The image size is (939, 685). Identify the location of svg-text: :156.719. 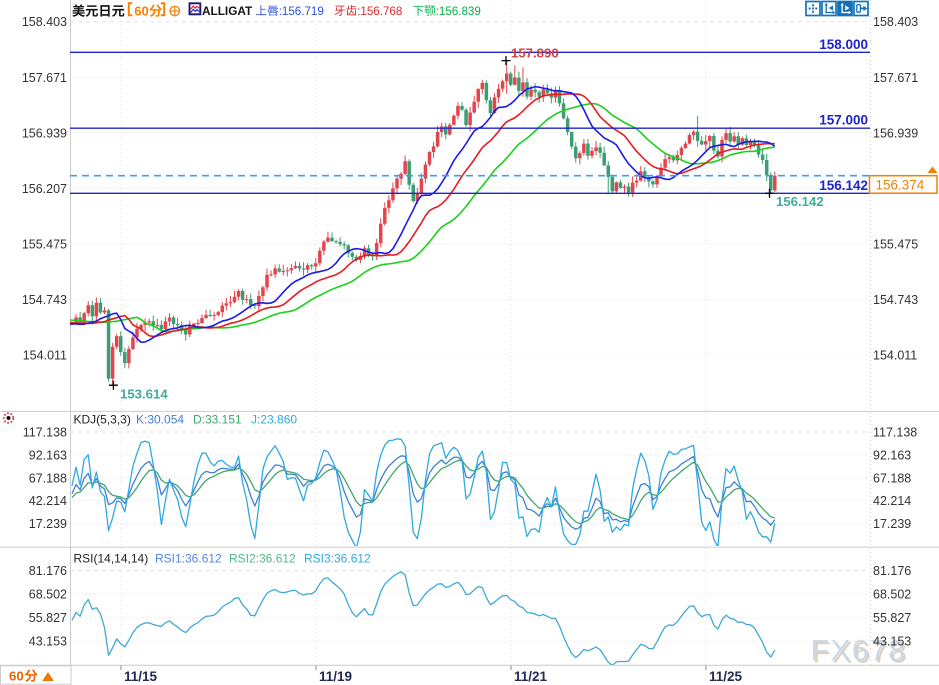
(301, 11).